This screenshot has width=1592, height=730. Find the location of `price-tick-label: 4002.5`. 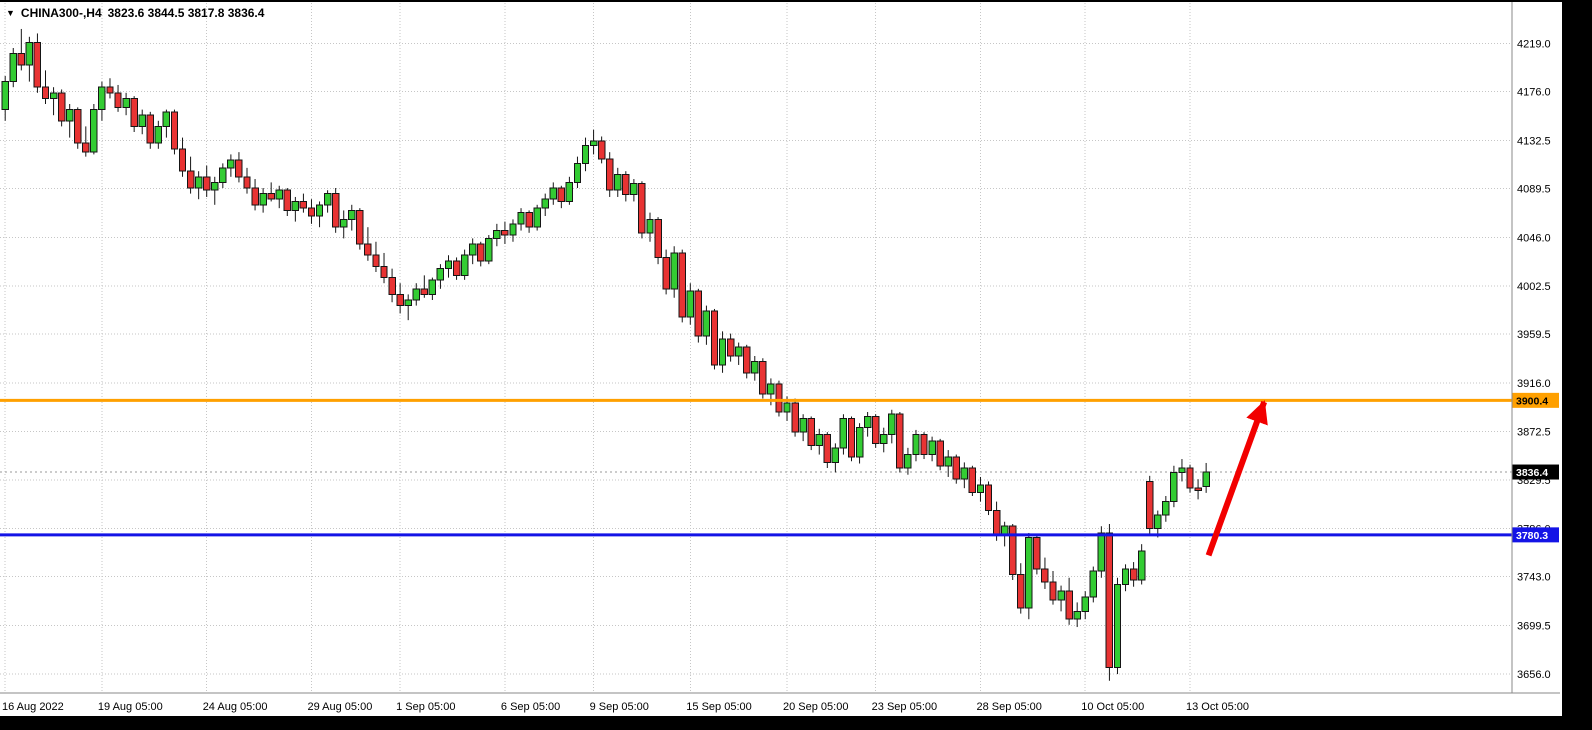

price-tick-label: 4002.5 is located at coordinates (1534, 287).